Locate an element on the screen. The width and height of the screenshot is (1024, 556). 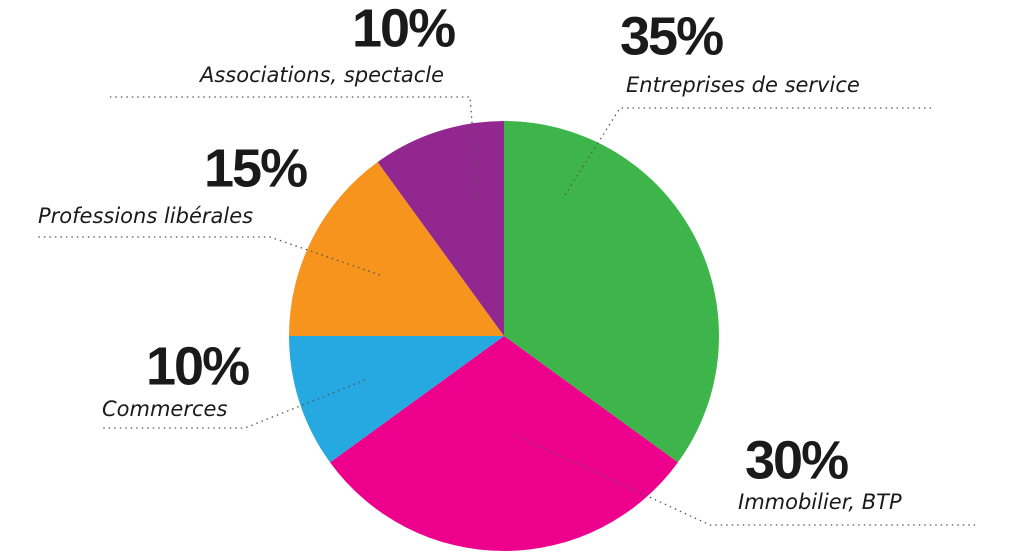
category-label: Immobilier, BTP is located at coordinates (820, 502).